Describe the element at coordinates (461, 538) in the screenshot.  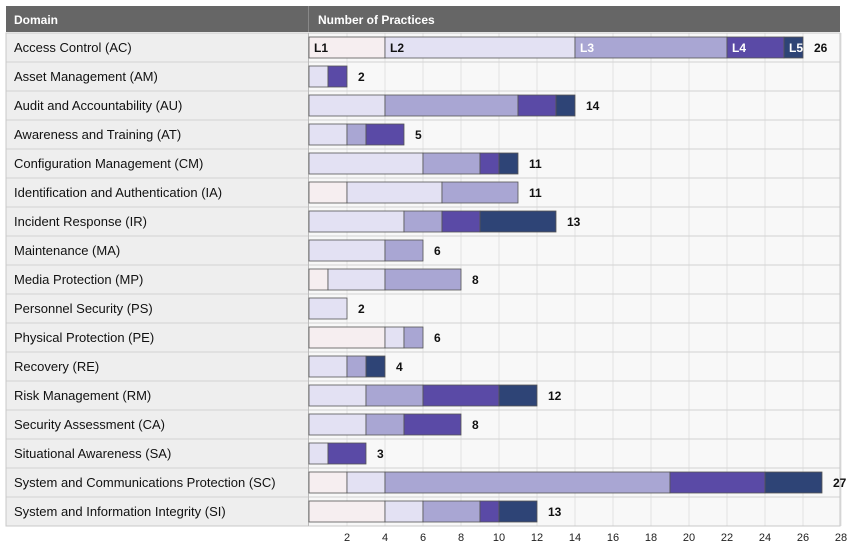
I see `x-tick-label: 8` at that location.